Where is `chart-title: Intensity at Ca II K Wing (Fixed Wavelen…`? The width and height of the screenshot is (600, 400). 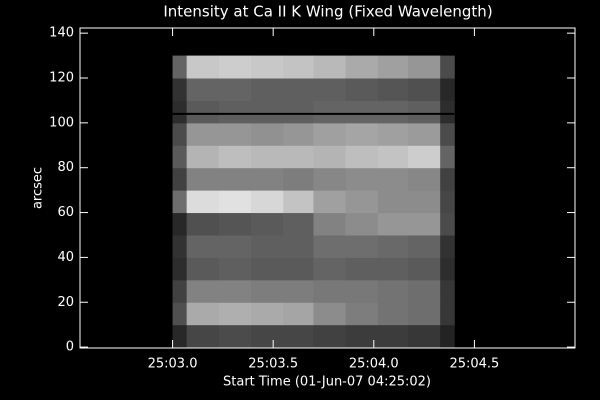 chart-title: Intensity at Ca II K Wing (Fixed Wavelen… is located at coordinates (327, 12).